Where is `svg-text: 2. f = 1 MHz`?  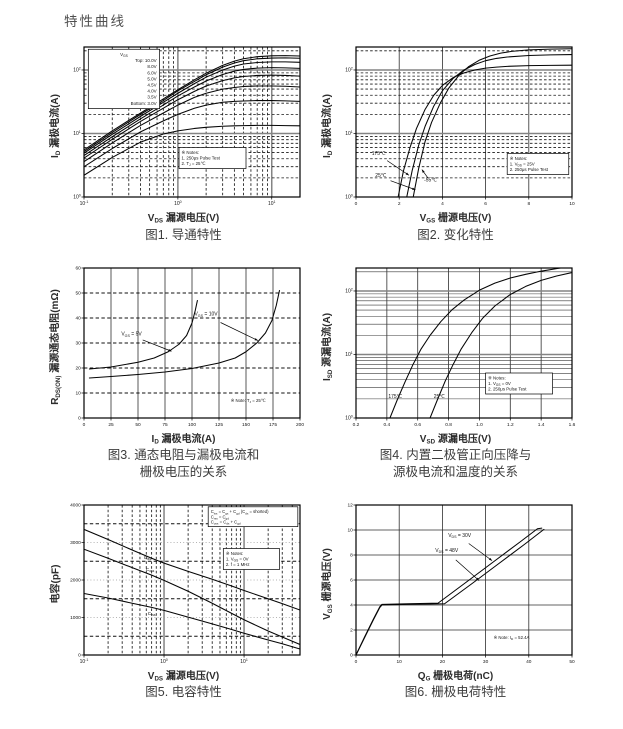 svg-text: 2. f = 1 MHz is located at coordinates (237, 564).